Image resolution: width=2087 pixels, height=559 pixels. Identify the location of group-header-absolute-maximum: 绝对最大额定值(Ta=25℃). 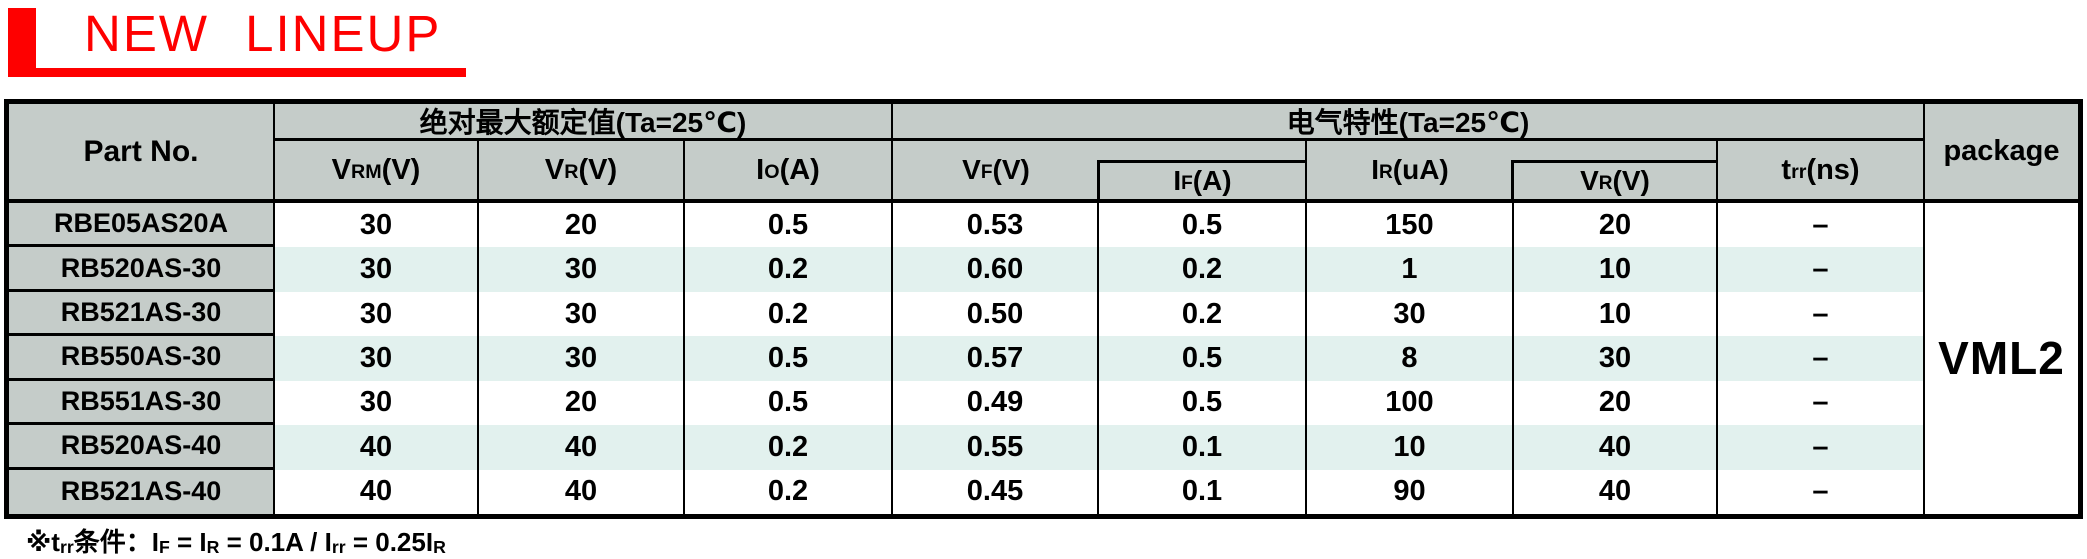
(582, 122).